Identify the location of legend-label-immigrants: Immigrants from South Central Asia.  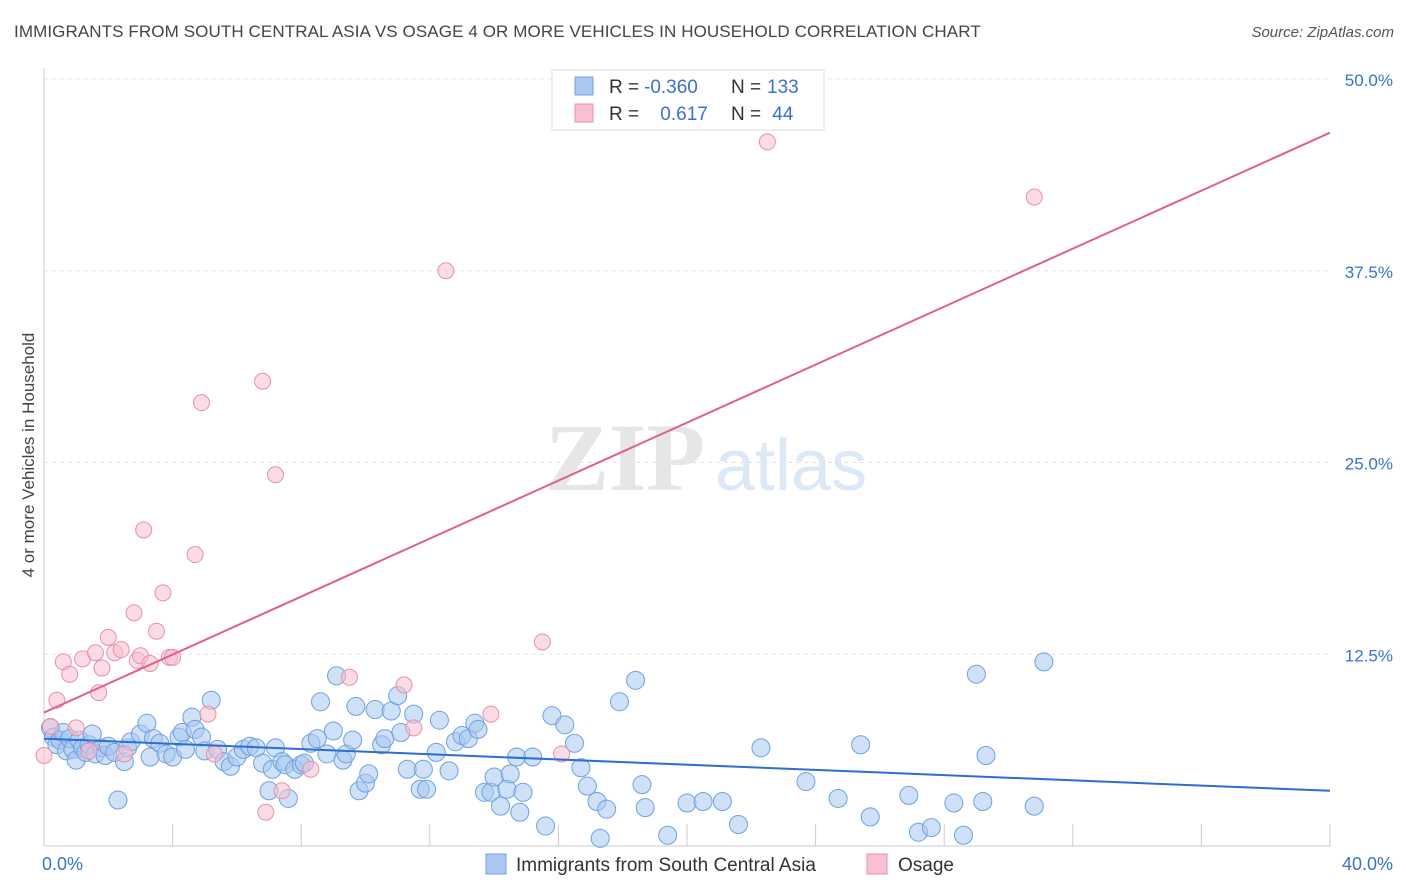
(666, 865).